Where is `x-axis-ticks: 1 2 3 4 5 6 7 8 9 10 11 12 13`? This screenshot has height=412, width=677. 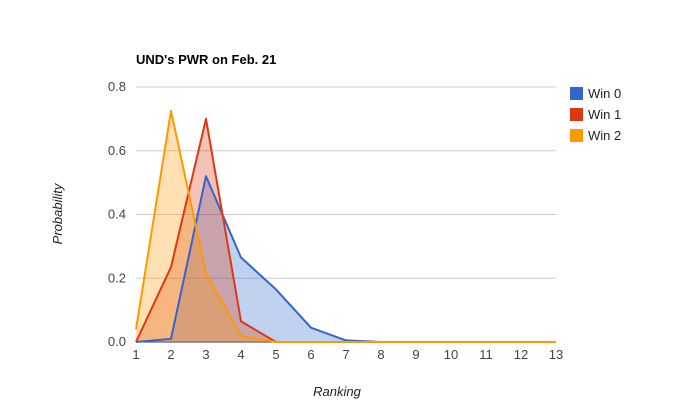 x-axis-ticks: 1 2 3 4 5 6 7 8 9 10 11 12 13 is located at coordinates (347, 354).